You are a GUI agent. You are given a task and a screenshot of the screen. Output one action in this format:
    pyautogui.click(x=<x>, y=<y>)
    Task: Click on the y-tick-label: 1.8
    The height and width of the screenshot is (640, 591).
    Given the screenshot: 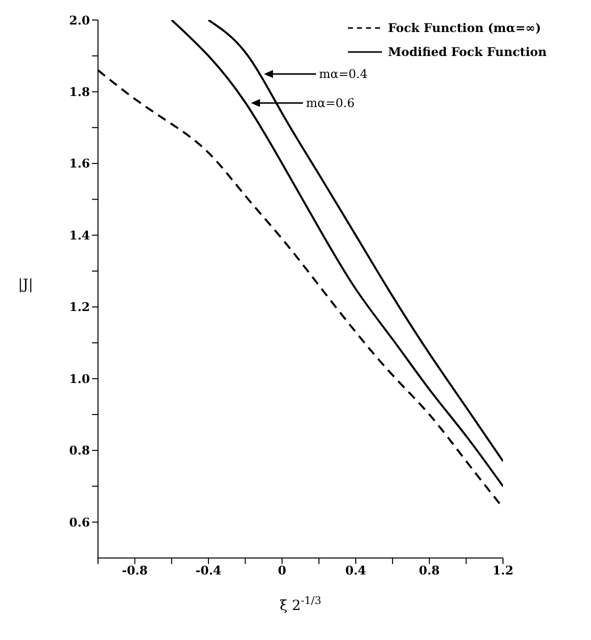 What is the action you would take?
    pyautogui.click(x=79, y=91)
    